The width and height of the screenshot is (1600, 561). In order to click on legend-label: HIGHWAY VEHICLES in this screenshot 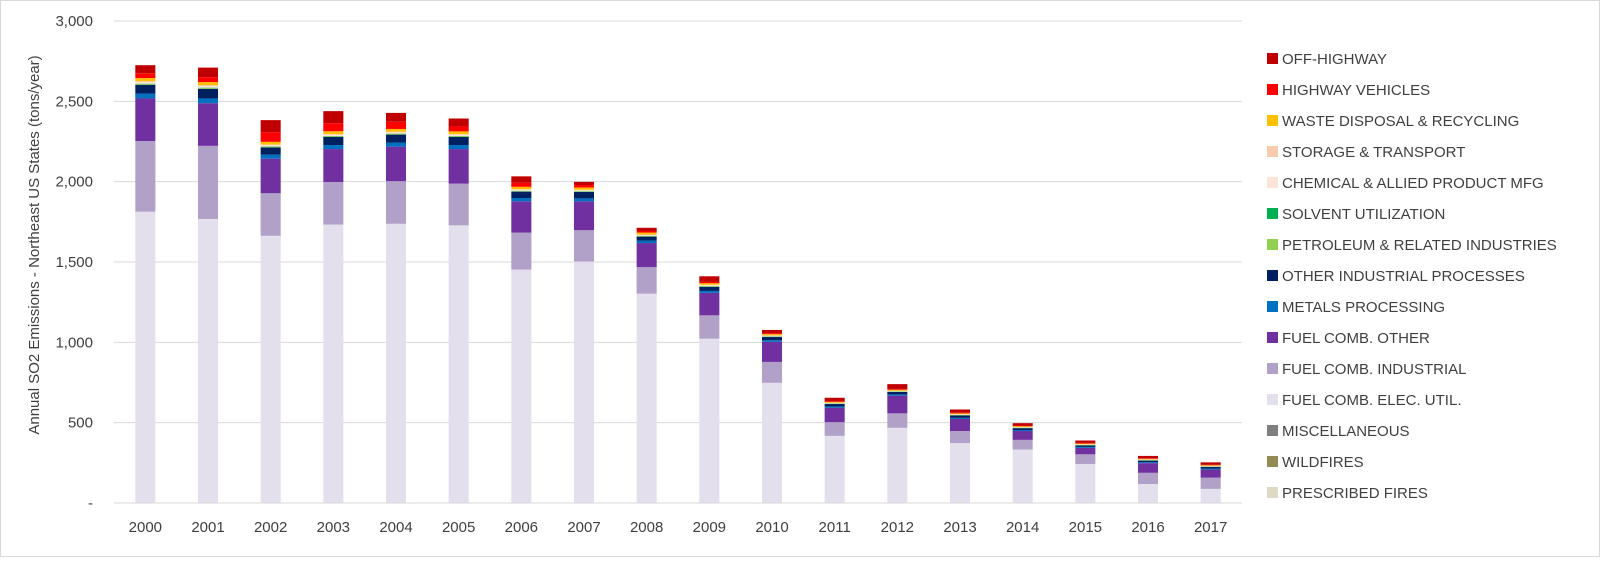, I will do `click(1356, 90)`.